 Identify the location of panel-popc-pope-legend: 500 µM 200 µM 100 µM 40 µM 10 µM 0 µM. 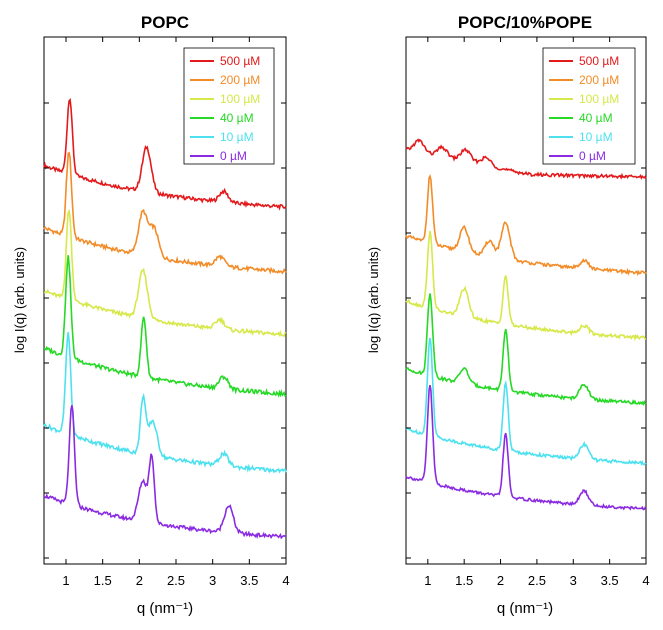
(589, 106).